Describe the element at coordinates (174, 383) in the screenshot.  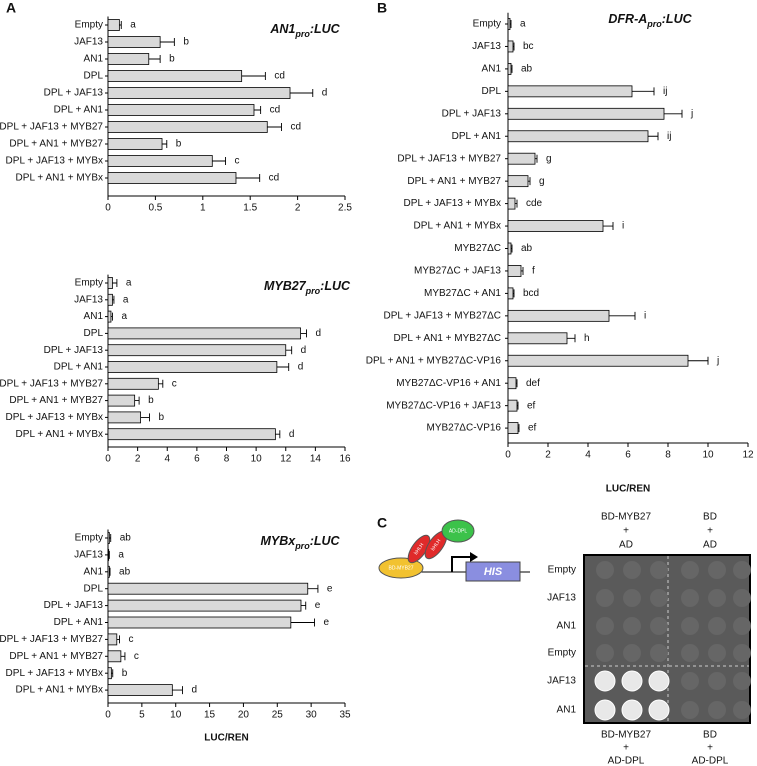
I see `significance-letter: c` at that location.